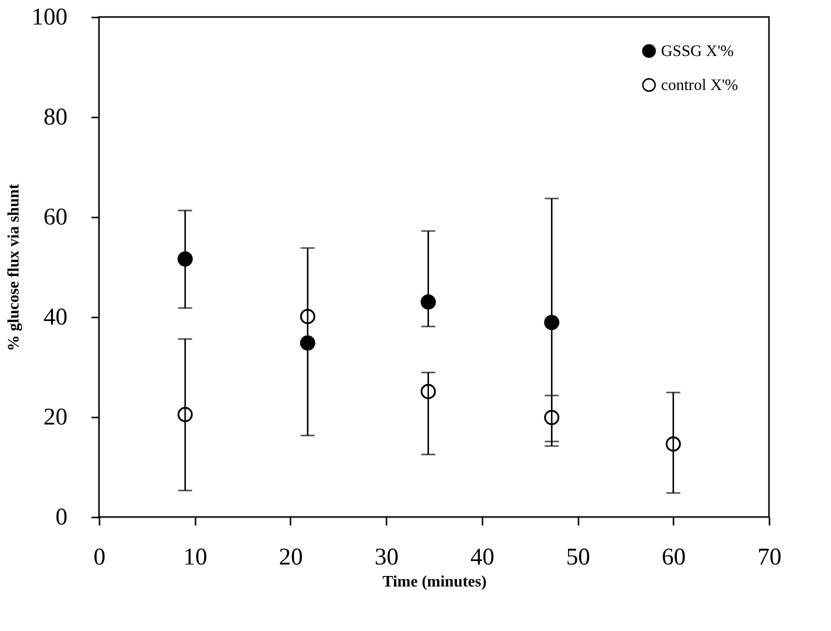  Describe the element at coordinates (697, 51) in the screenshot. I see `legend-label: GSSG X'%` at that location.